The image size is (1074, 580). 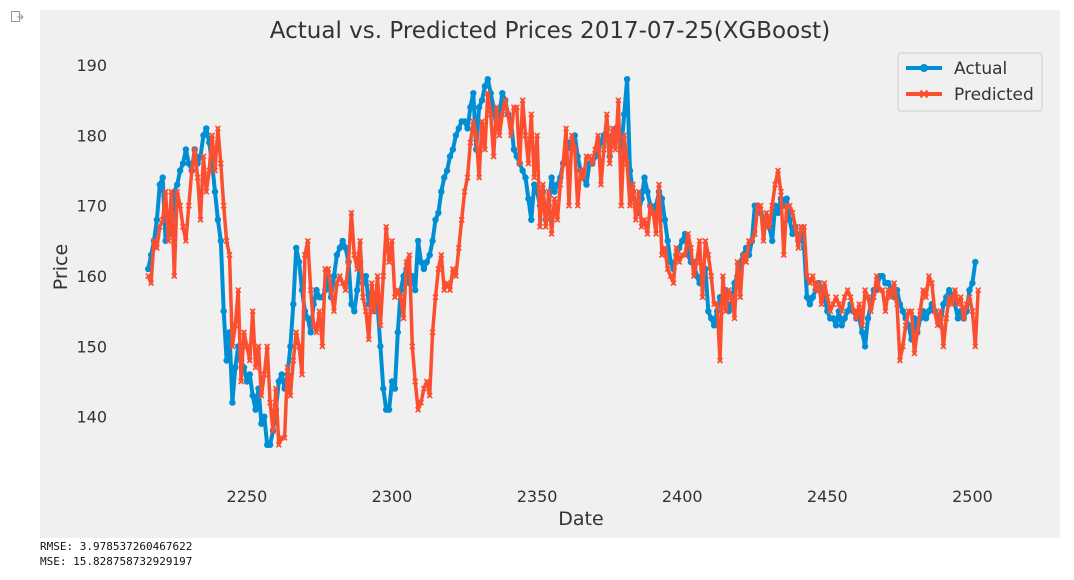 What do you see at coordinates (994, 95) in the screenshot?
I see `legend-predicted-label: Predicted` at bounding box center [994, 95].